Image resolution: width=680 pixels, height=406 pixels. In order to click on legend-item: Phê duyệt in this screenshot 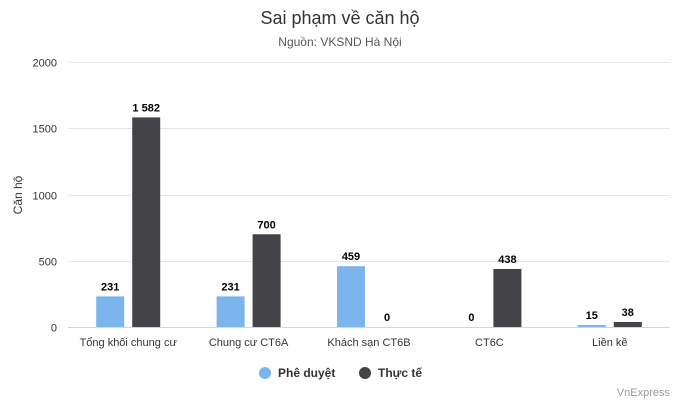, I will do `click(297, 373)`.